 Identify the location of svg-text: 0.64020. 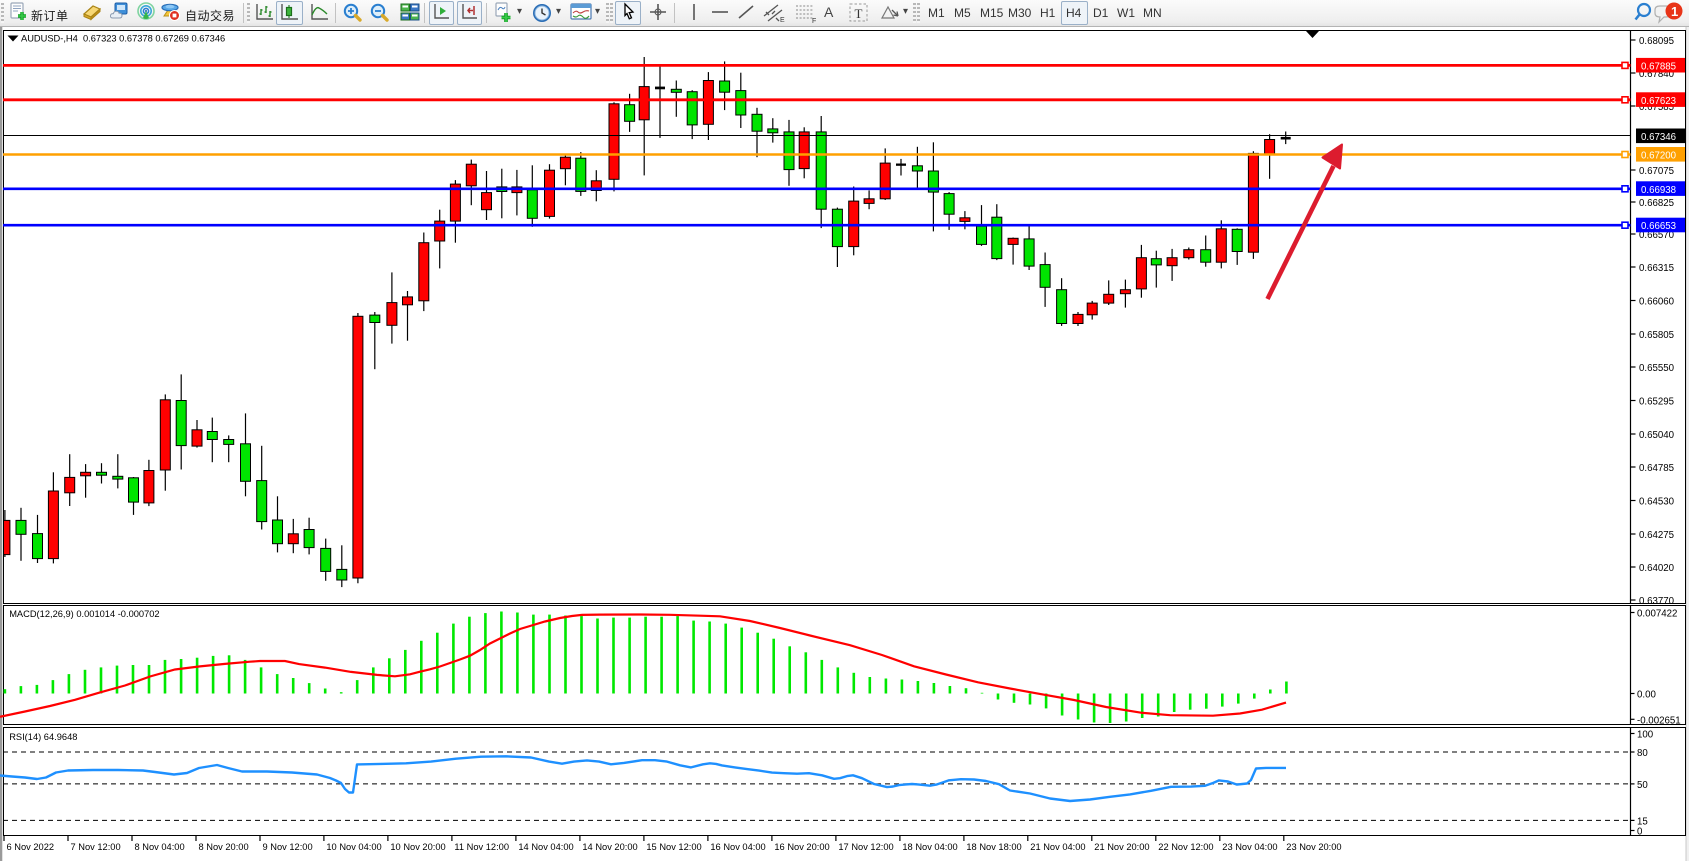
(1657, 568).